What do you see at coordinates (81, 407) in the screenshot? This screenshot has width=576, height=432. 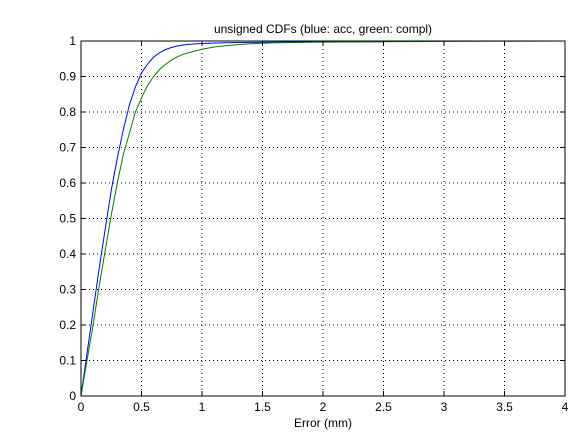 I see `x-tick-label: 0` at bounding box center [81, 407].